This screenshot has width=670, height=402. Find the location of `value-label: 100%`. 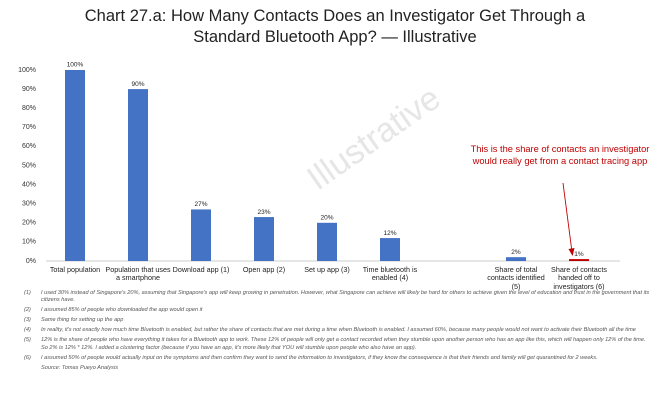

value-label: 100% is located at coordinates (75, 65).